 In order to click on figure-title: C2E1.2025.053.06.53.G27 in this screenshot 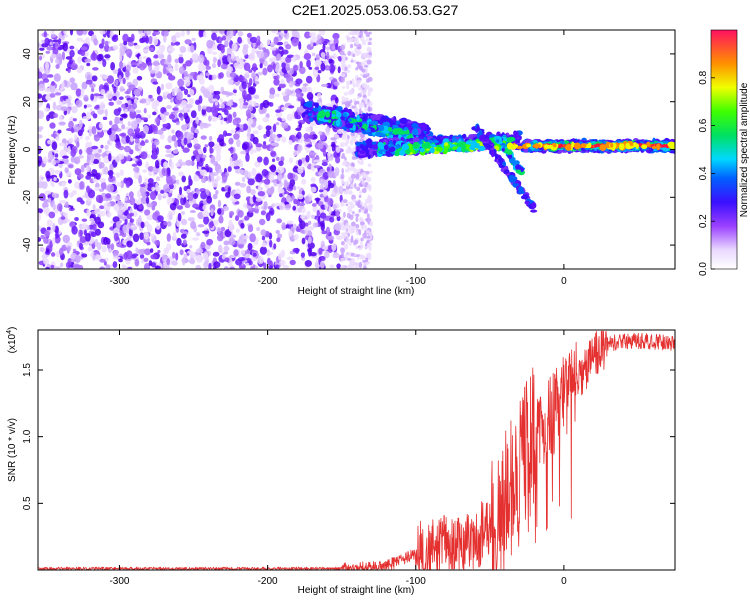, I will do `click(375, 10)`.